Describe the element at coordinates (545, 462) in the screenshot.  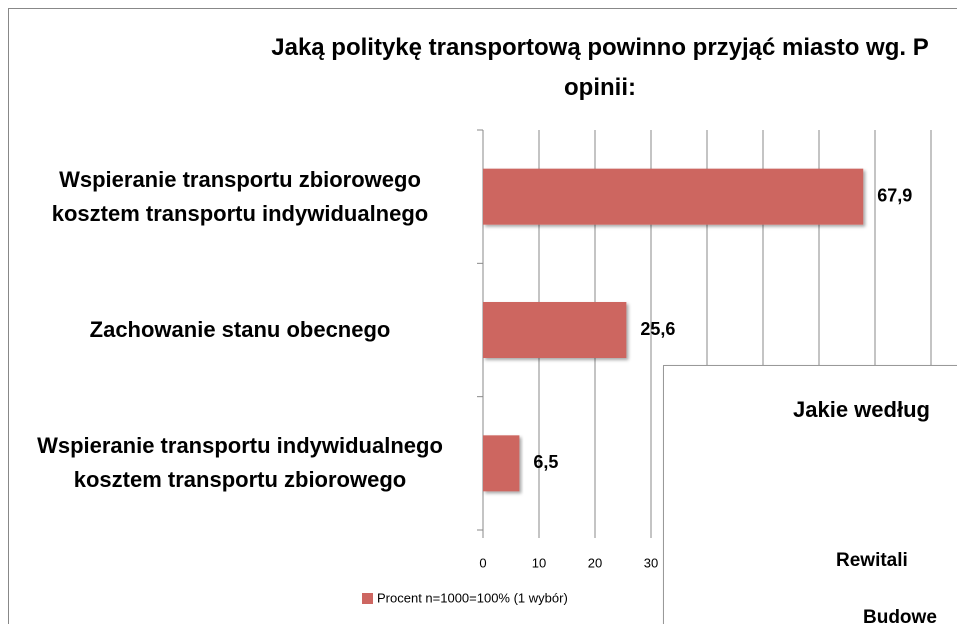
I see `value-label: 6,5` at that location.